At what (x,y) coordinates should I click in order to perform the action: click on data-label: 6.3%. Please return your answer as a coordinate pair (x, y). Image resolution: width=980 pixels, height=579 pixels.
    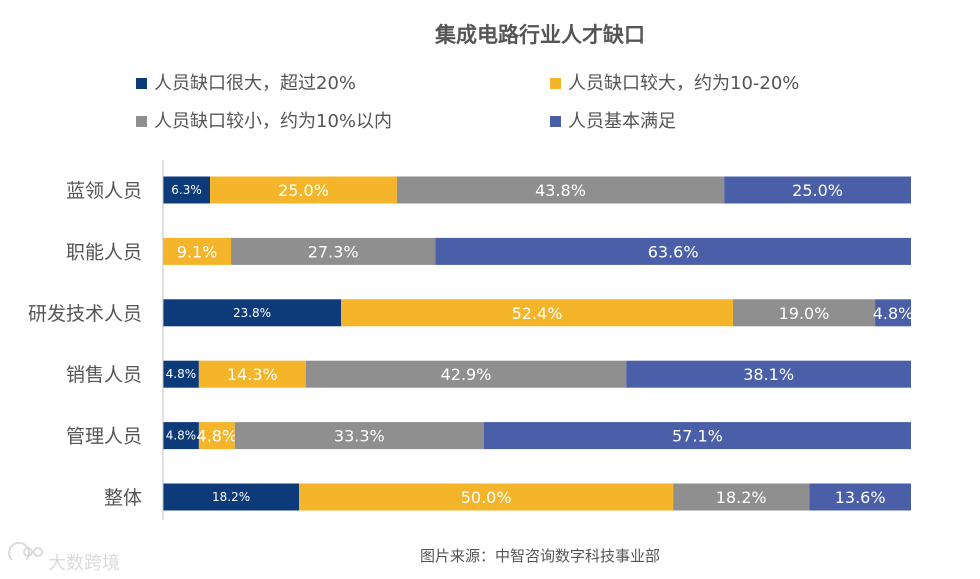
    Looking at the image, I should click on (186, 190).